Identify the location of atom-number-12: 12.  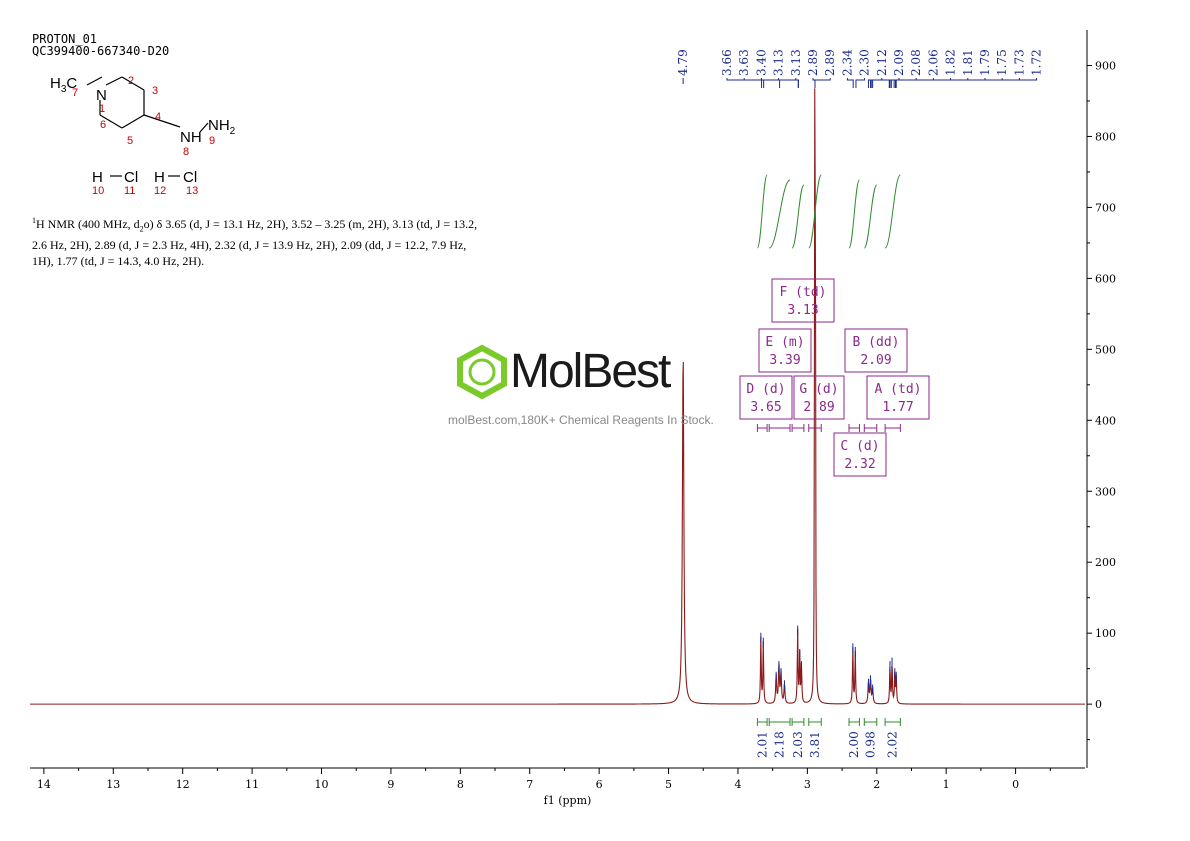
(160, 191).